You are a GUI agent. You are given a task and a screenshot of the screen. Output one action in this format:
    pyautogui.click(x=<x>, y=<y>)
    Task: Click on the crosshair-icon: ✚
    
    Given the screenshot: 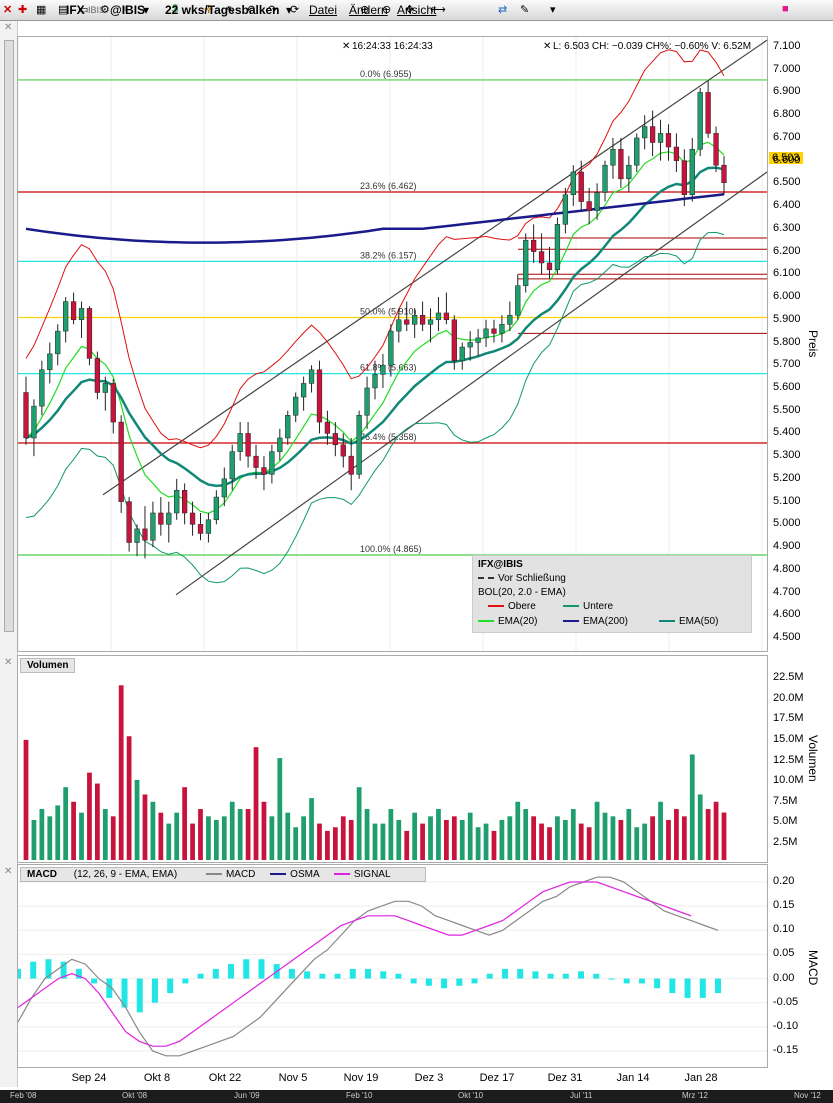 What is the action you would take?
    pyautogui.click(x=23, y=10)
    